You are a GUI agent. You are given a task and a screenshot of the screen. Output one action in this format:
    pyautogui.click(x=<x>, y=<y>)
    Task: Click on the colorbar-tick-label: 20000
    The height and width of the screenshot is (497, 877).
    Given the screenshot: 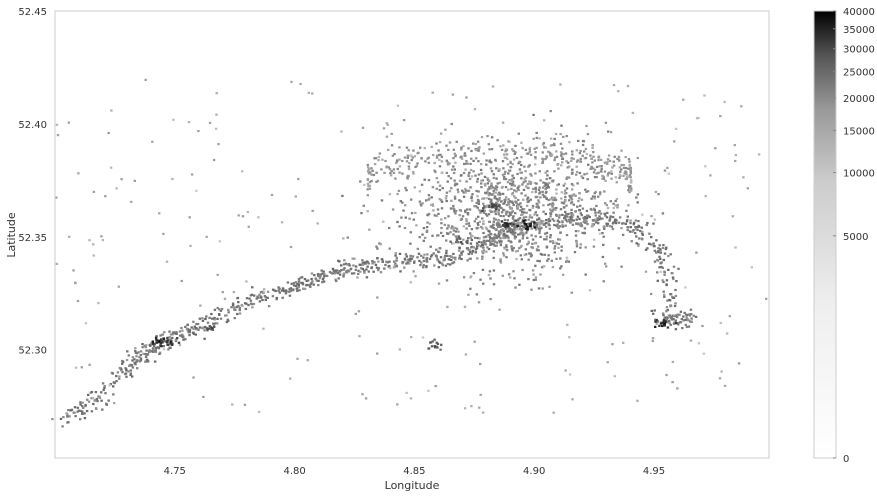 What is the action you would take?
    pyautogui.click(x=859, y=99)
    